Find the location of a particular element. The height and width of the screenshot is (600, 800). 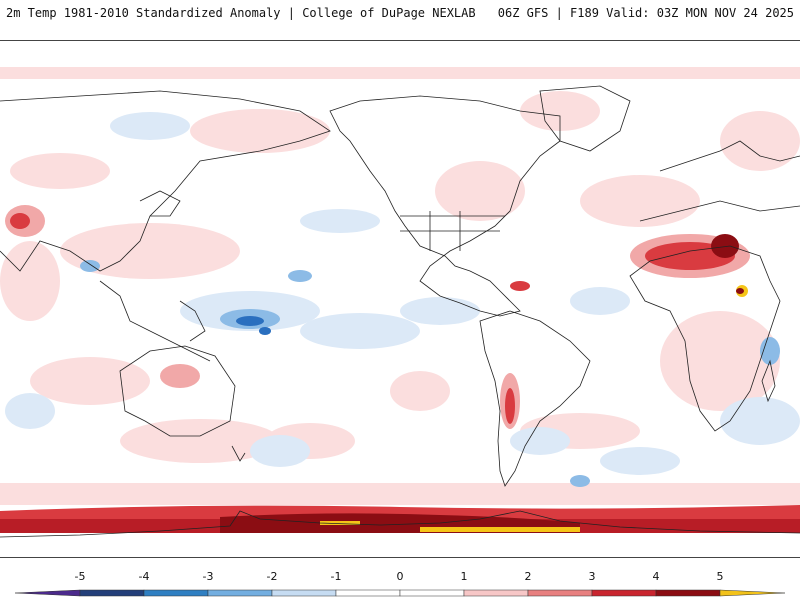

colorbar: -5 -4 -3 -2 -1 0 1 2 3 4 5 is located at coordinates (400, 585).